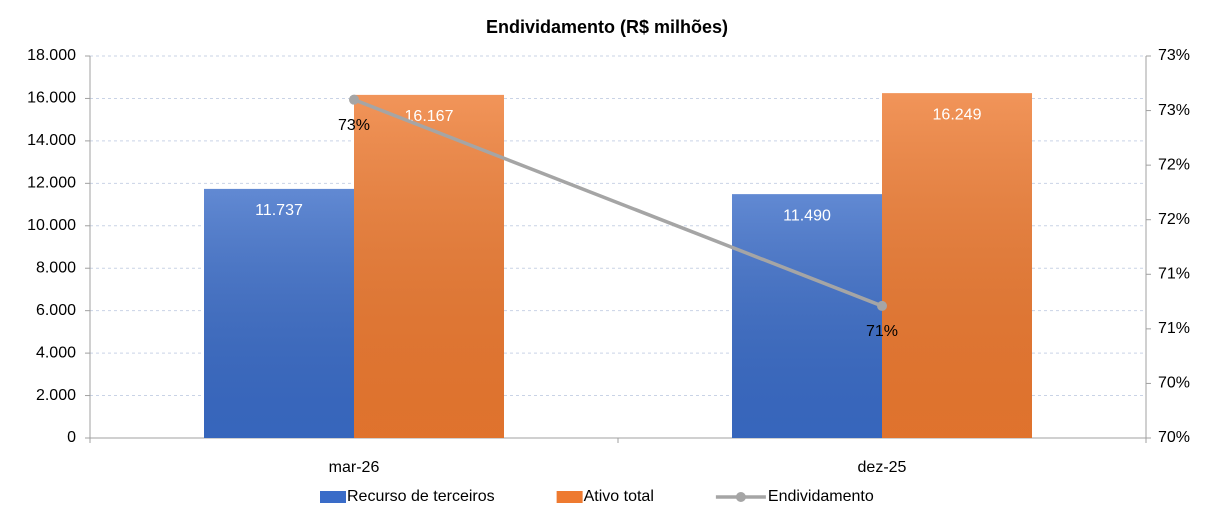  I want to click on y-tick-label: 4.000, so click(56, 352).